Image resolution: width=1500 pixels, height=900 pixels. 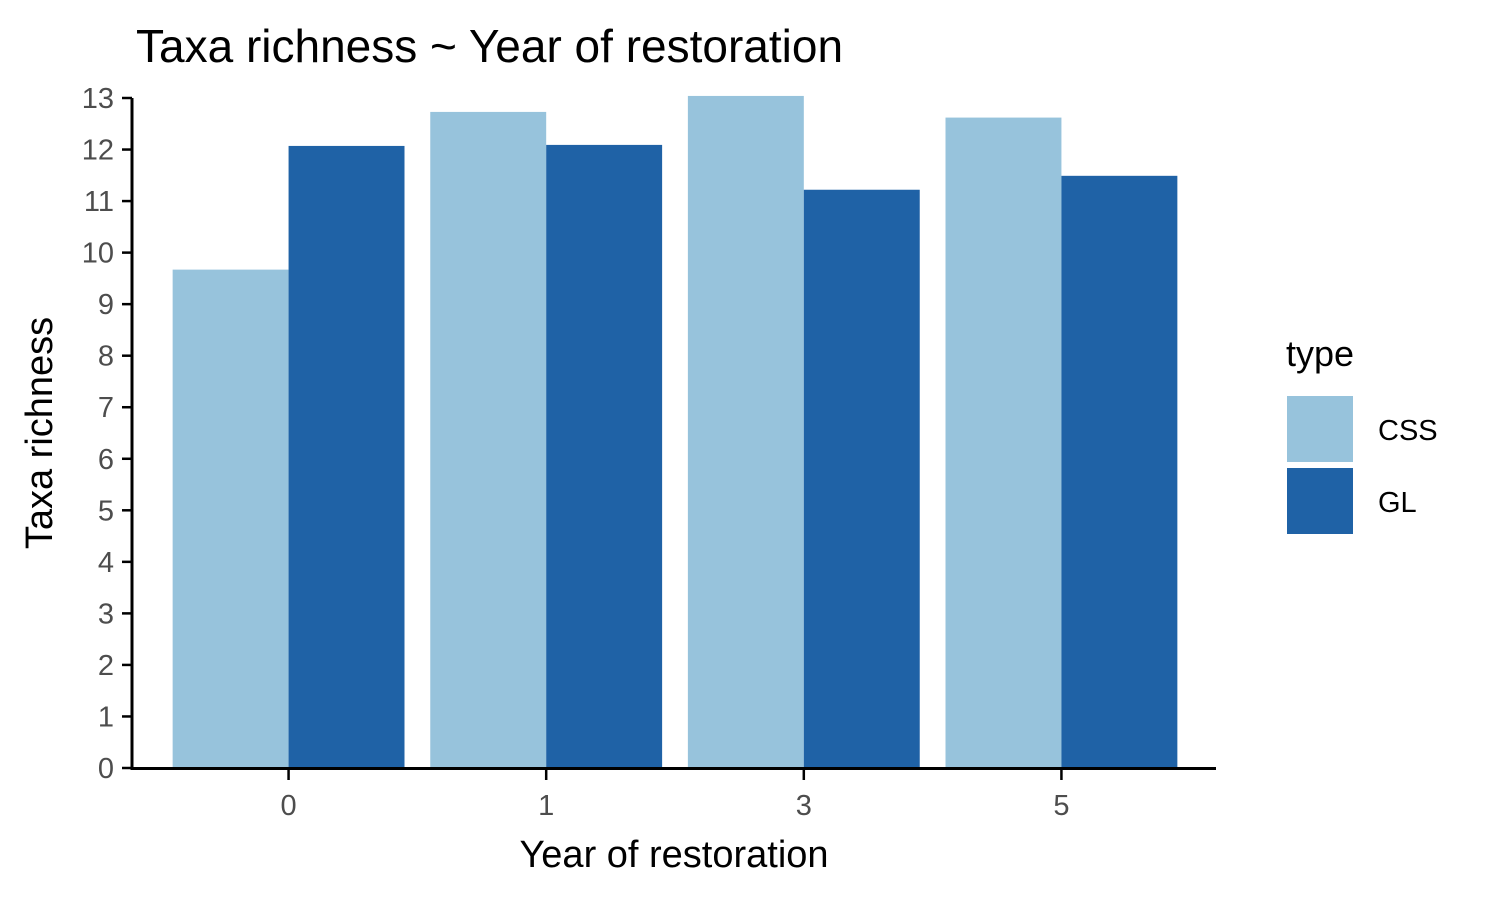 I want to click on legend-items: CSS GL, so click(x=1362, y=465).